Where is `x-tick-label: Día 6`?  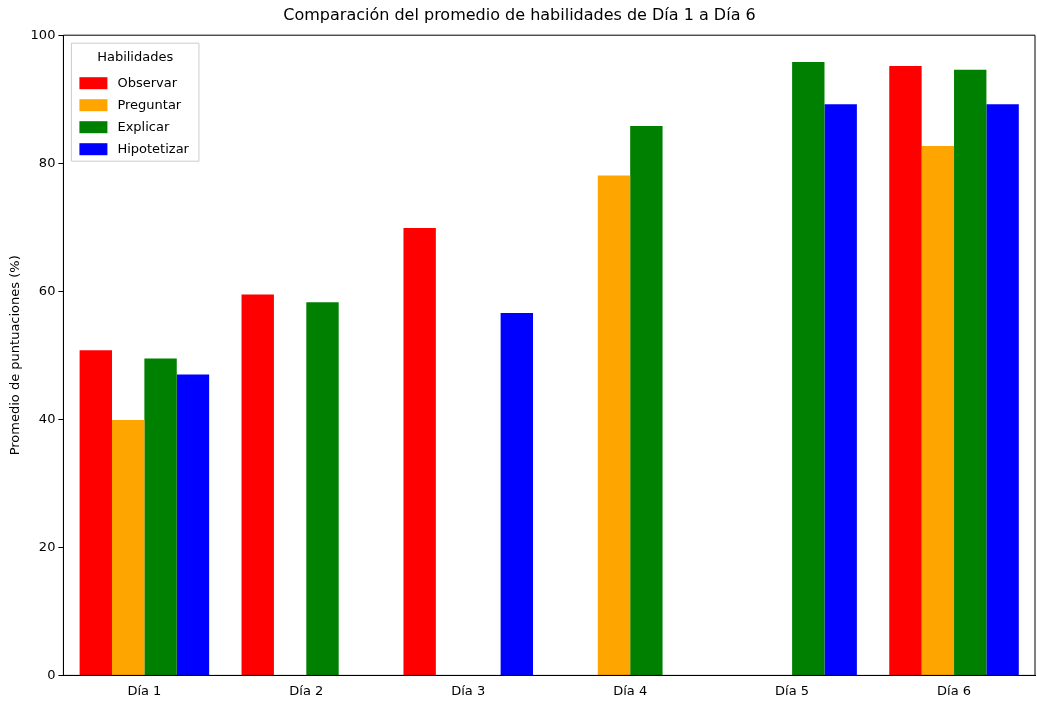 x-tick-label: Día 6 is located at coordinates (954, 690).